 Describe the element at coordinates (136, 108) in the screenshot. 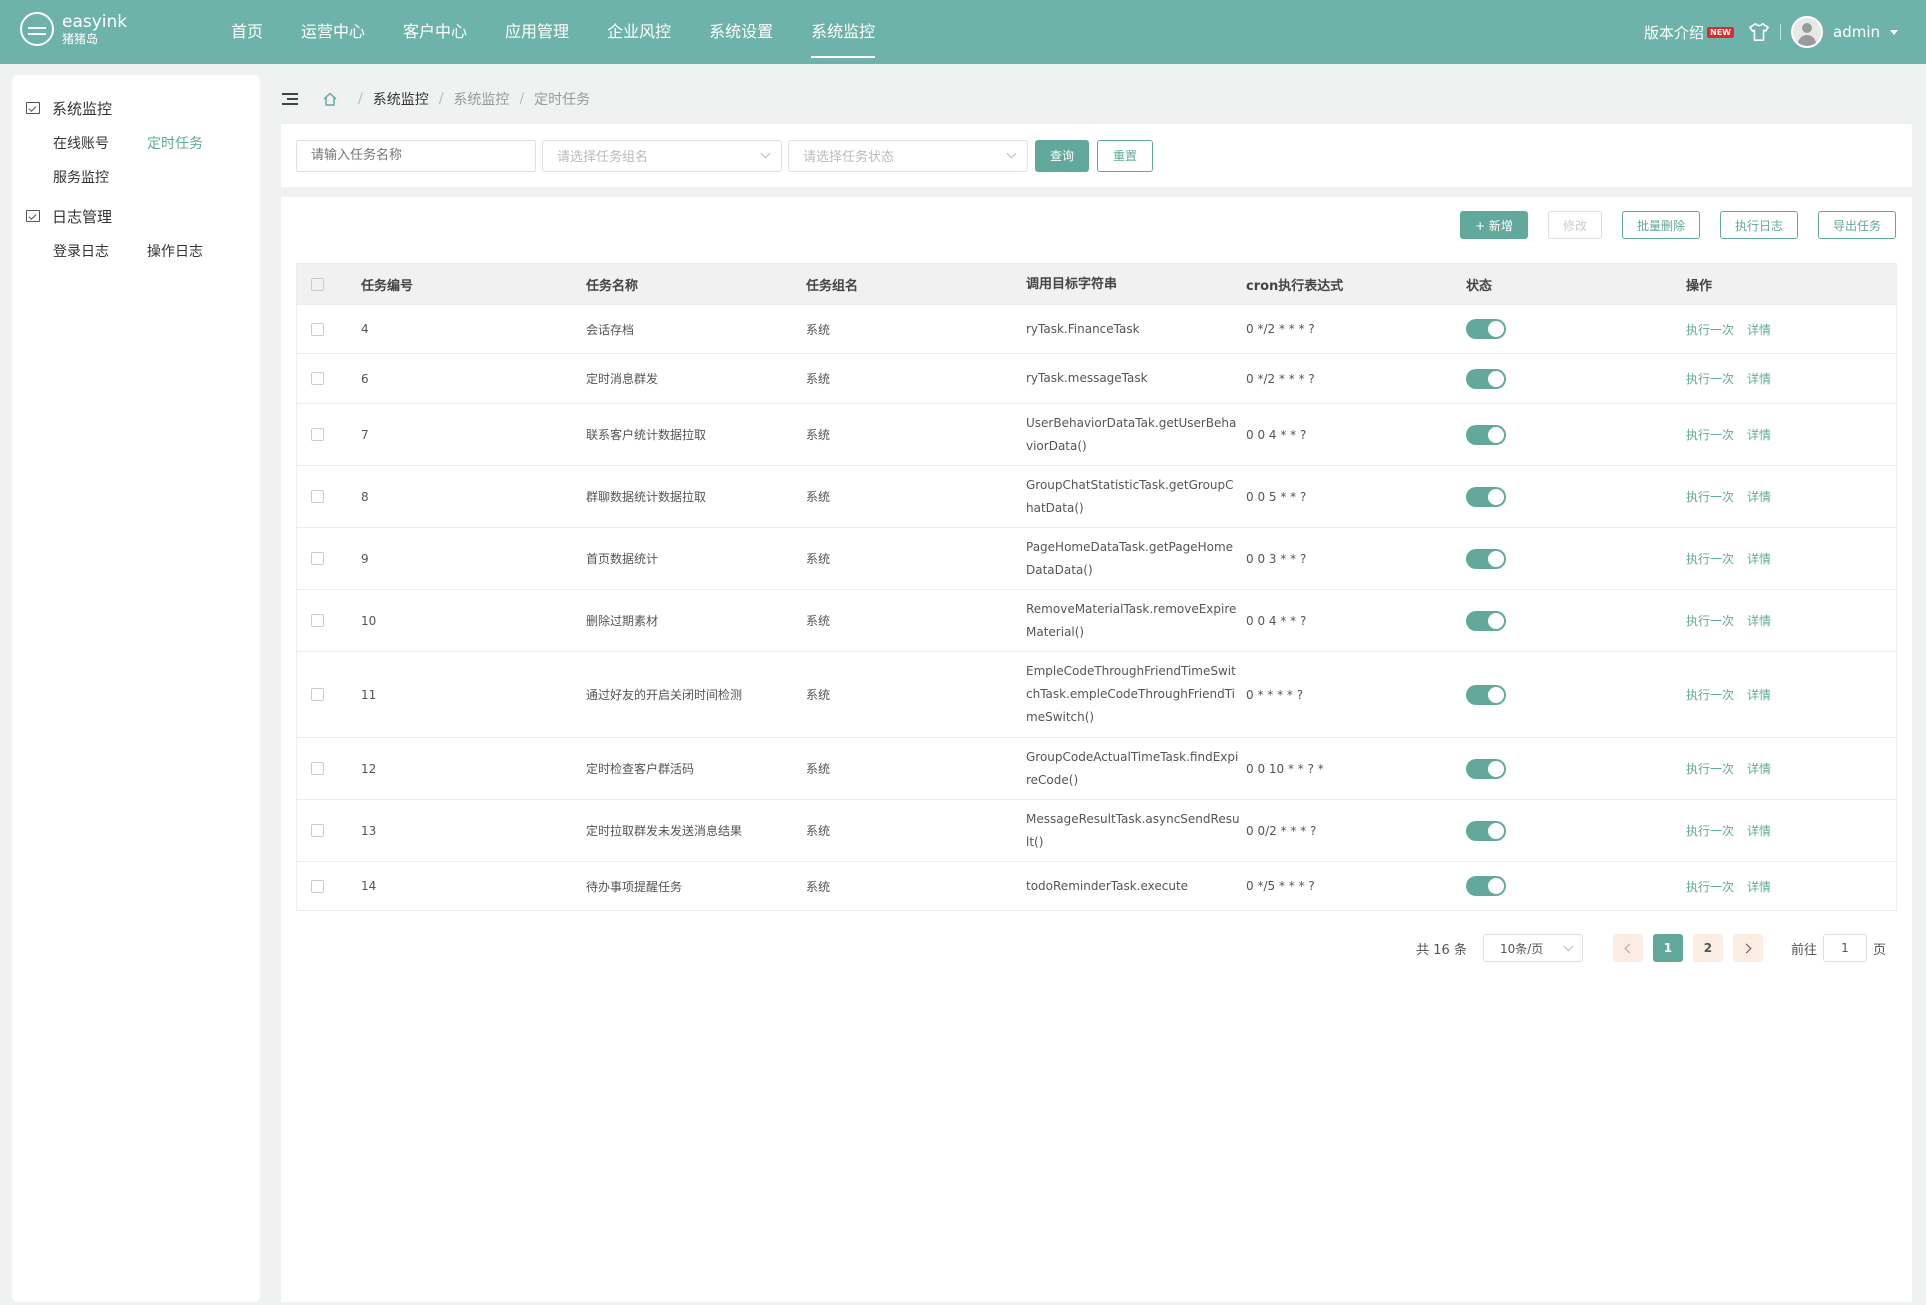

I see `sidebar-group-monitor: 系统监控` at that location.